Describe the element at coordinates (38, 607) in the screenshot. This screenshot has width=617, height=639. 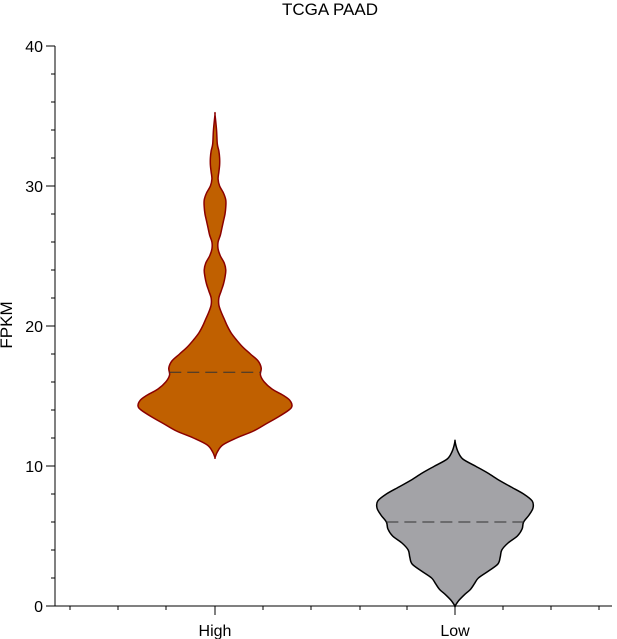
I see `y-tick-label: 0` at that location.